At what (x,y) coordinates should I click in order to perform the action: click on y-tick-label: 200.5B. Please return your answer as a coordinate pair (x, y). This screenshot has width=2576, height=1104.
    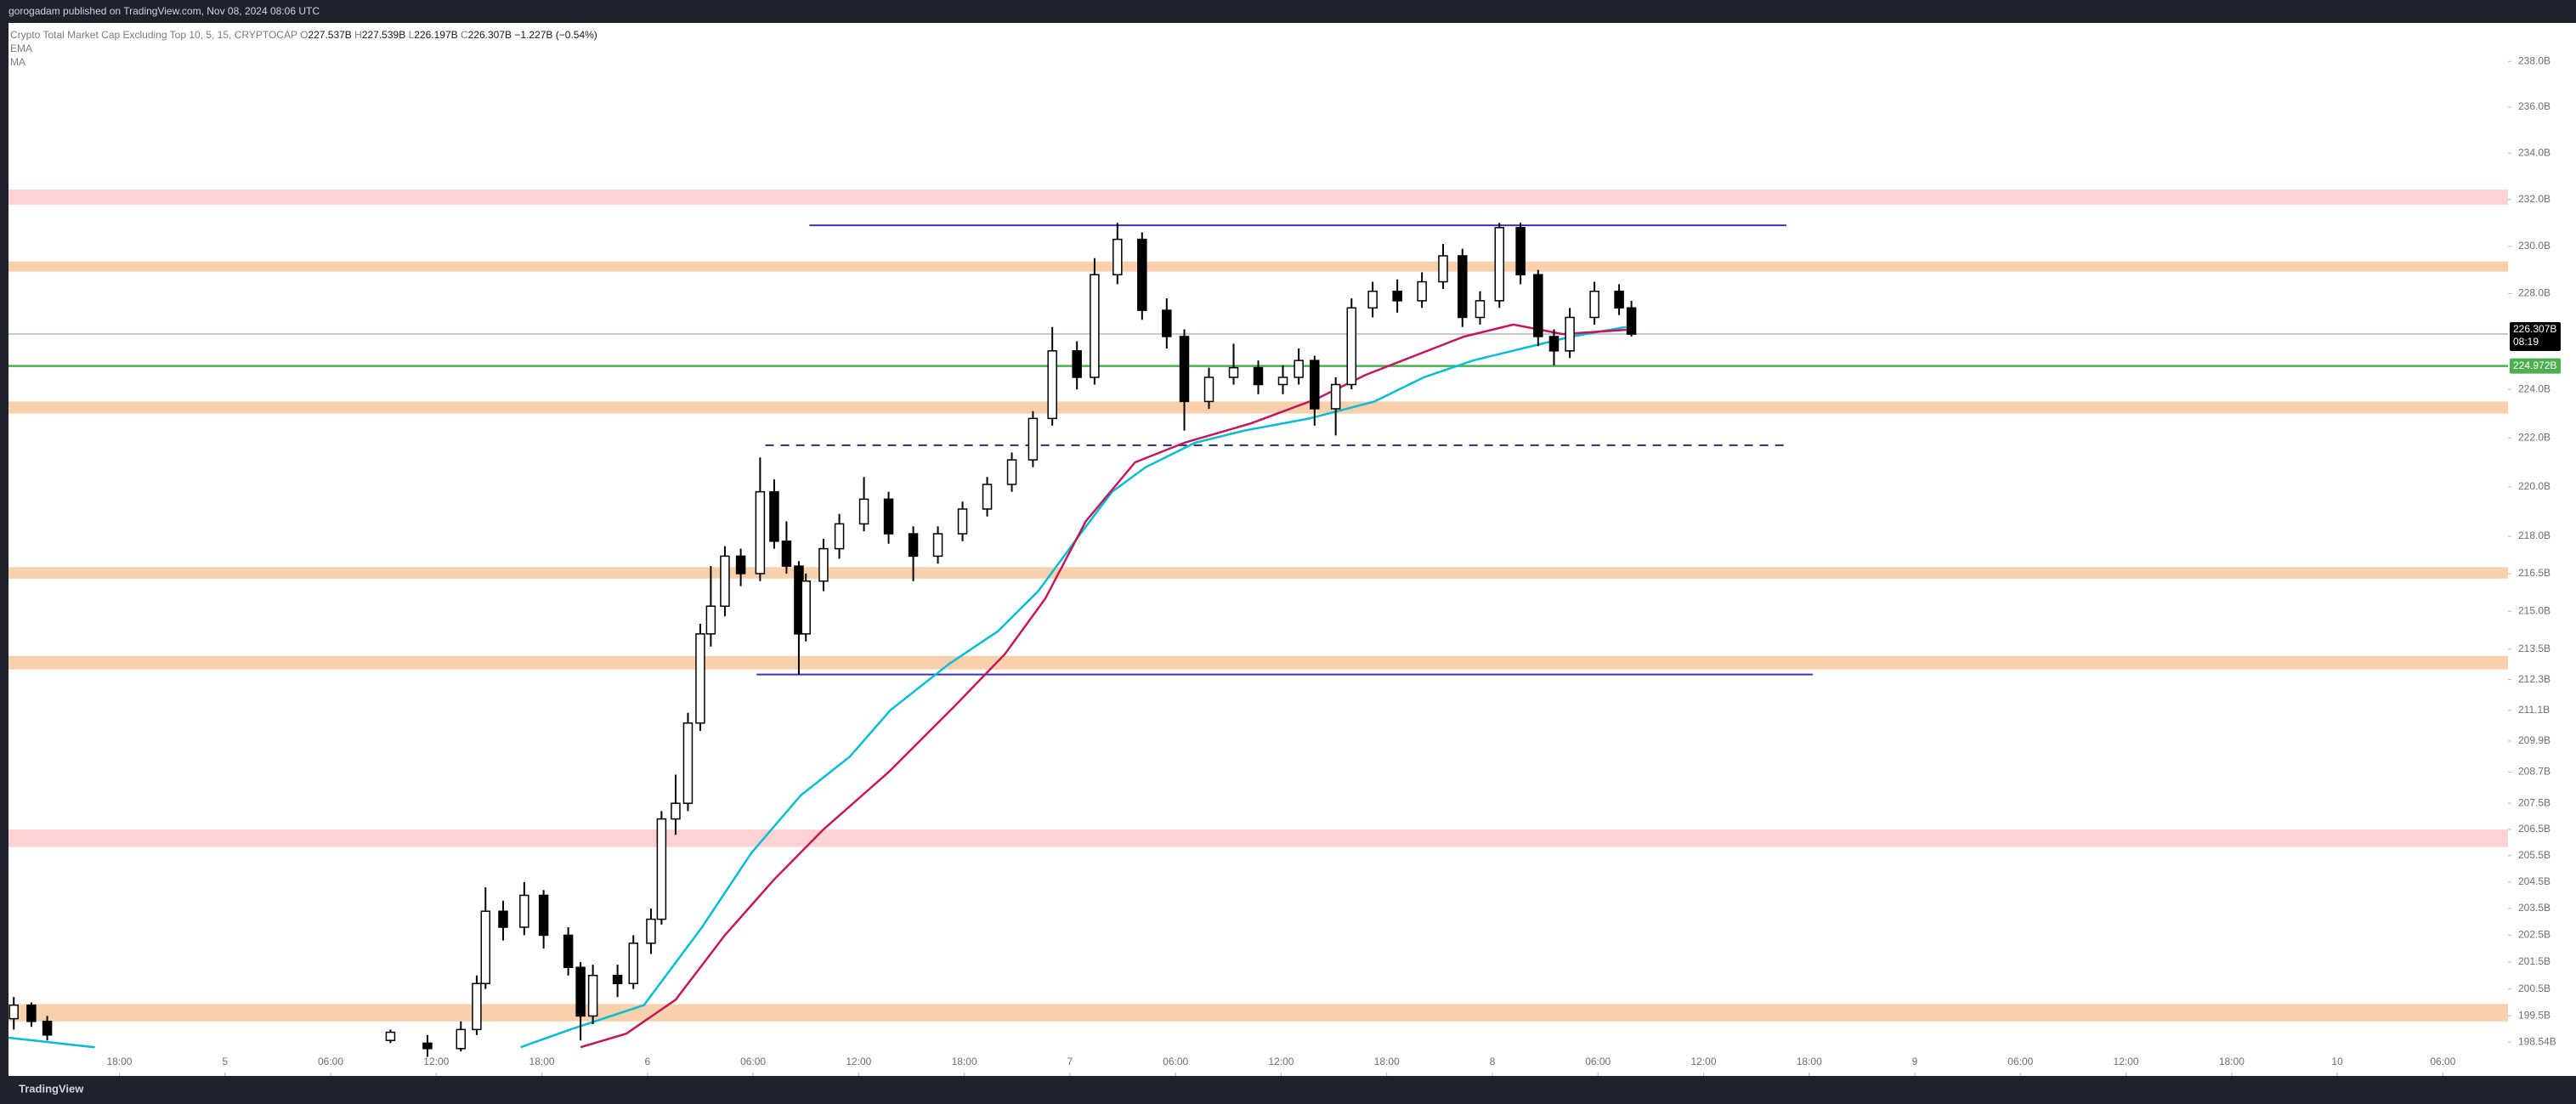
    Looking at the image, I should click on (2534, 988).